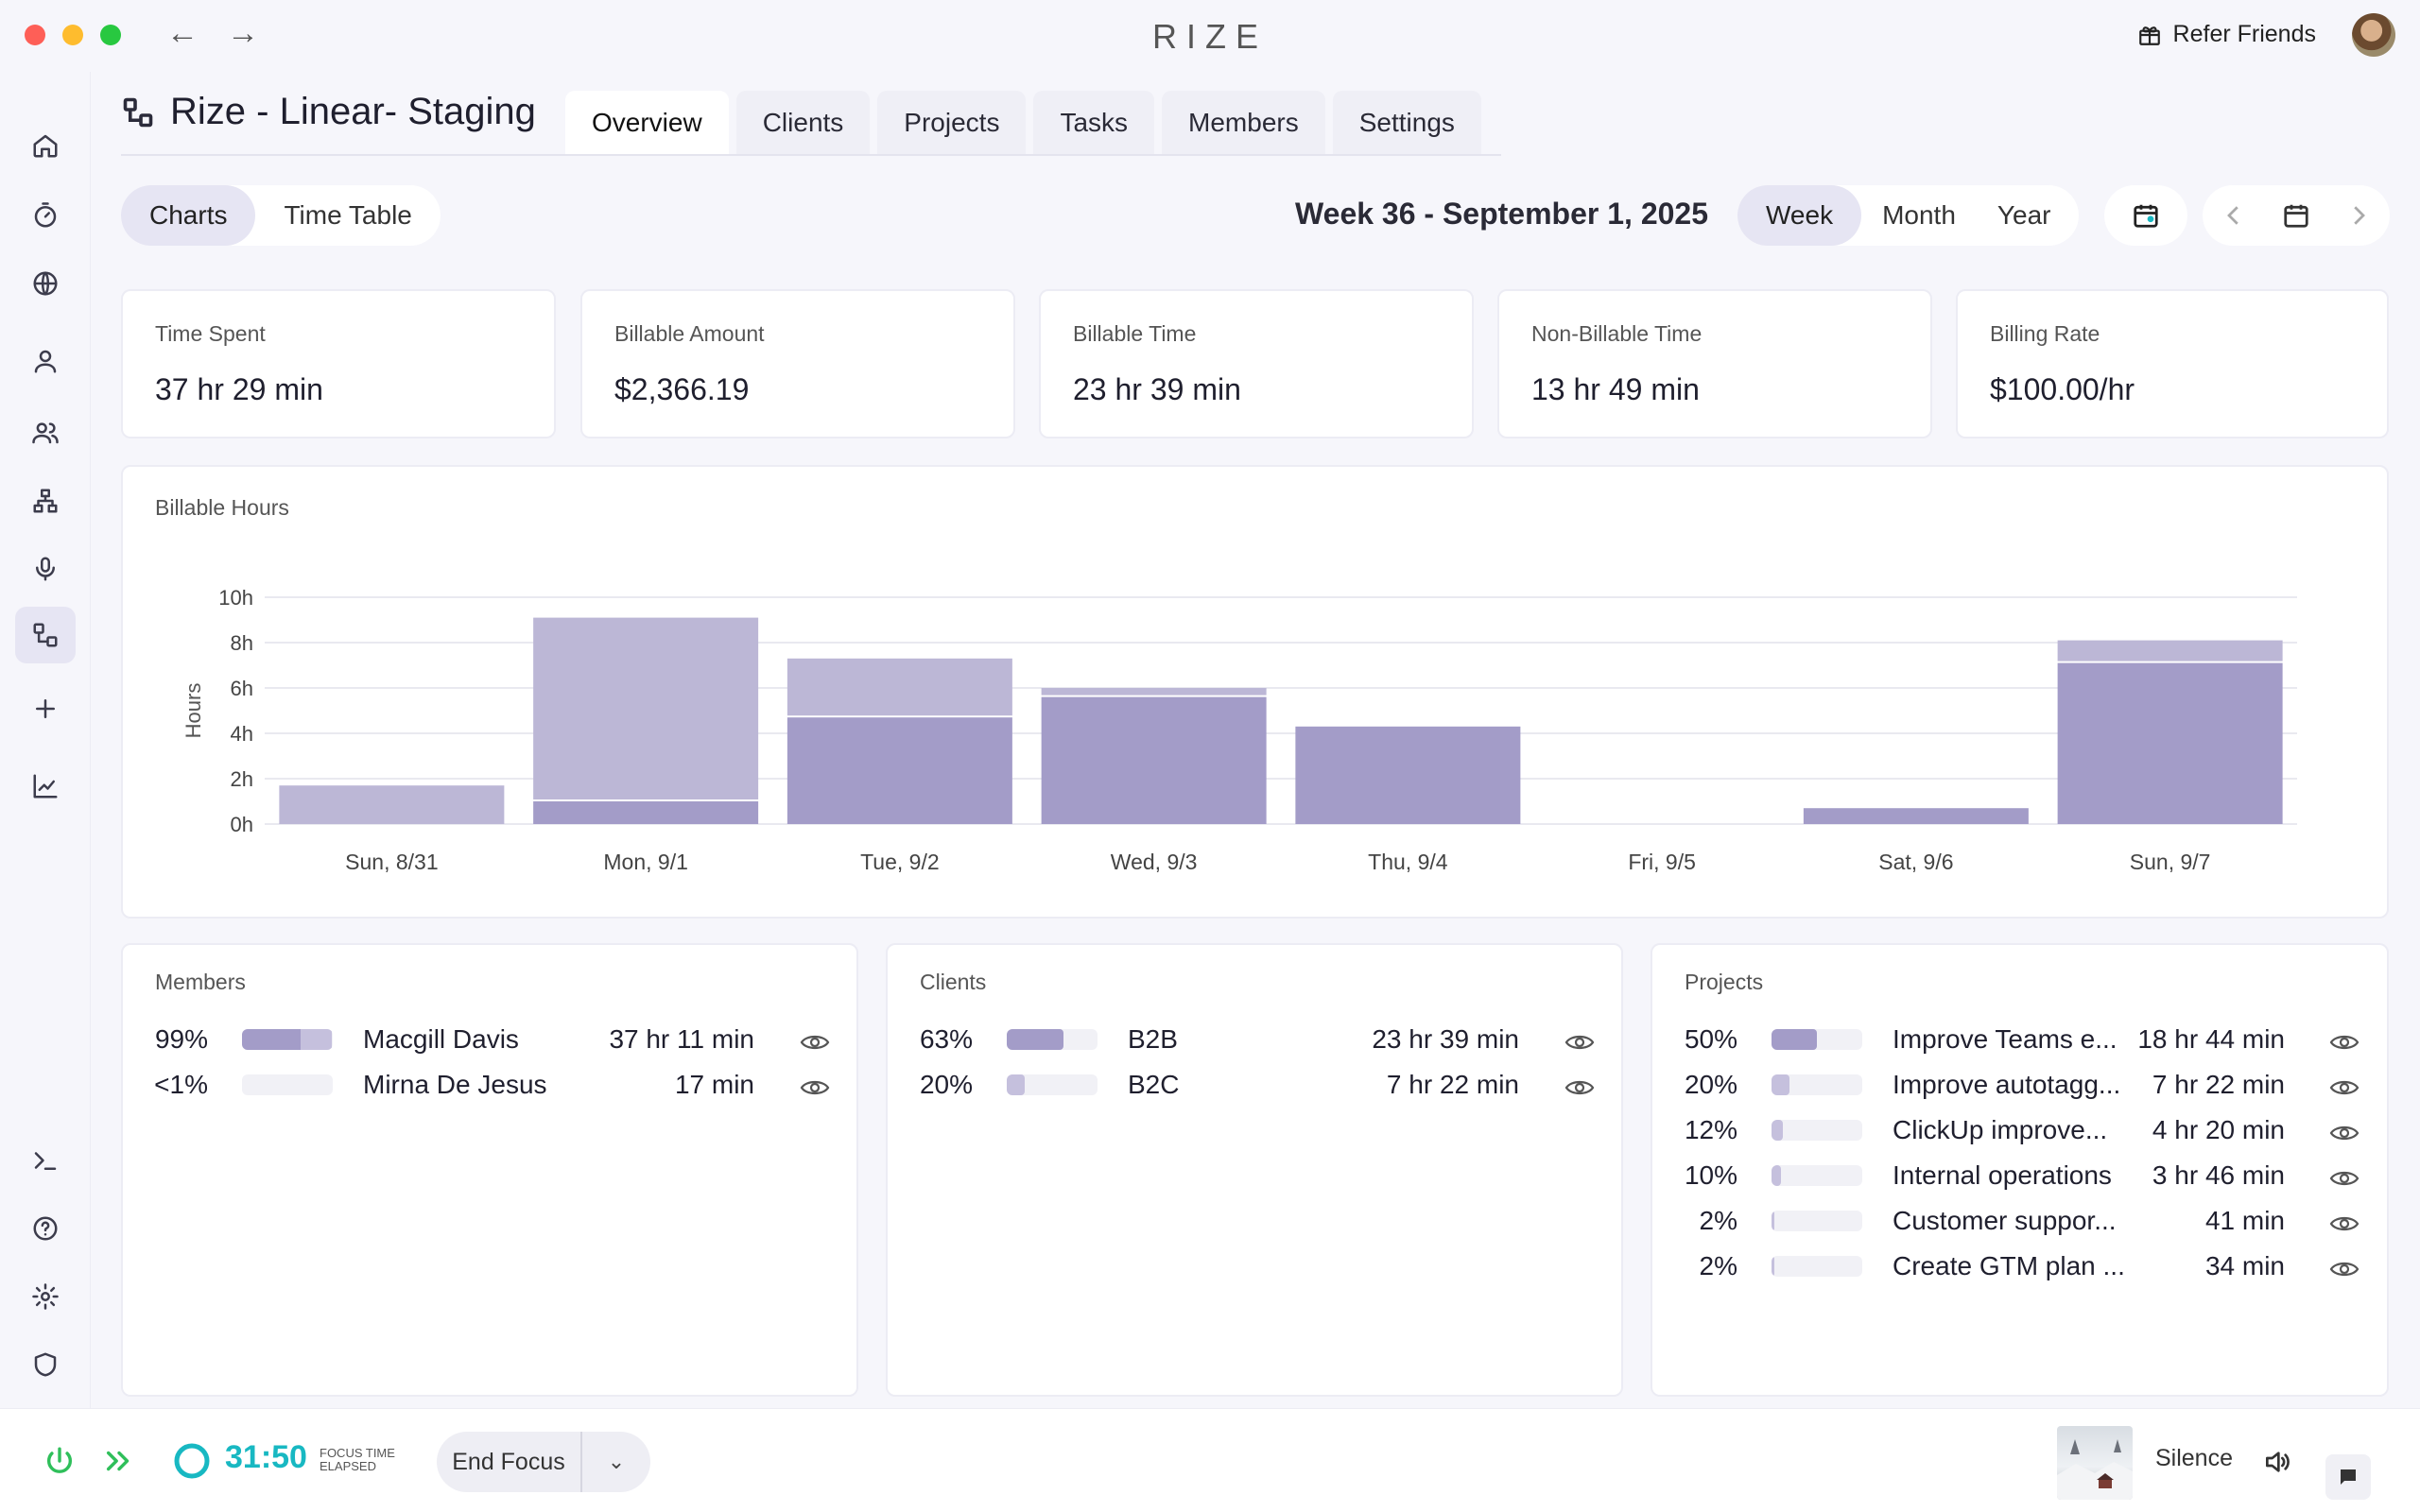 This screenshot has height=1512, width=2420. Describe the element at coordinates (45, 708) in the screenshot. I see `plus-icon` at that location.